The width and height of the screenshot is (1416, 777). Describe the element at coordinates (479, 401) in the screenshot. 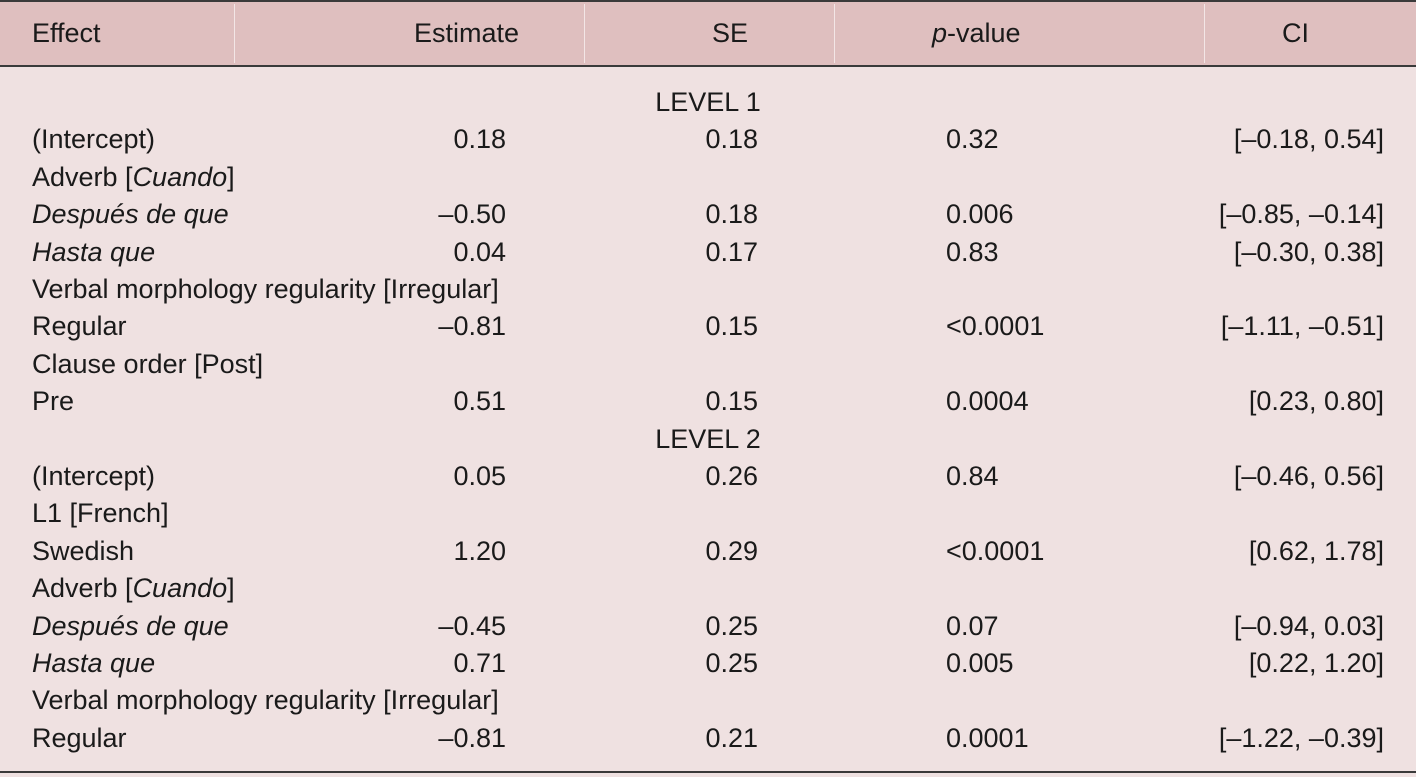

I see `estimate-cell: 0.51` at that location.